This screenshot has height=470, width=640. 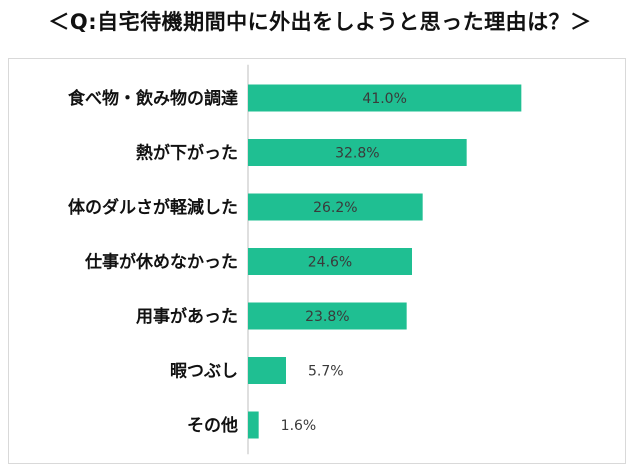 I want to click on data-label: 1.6%, so click(x=299, y=426).